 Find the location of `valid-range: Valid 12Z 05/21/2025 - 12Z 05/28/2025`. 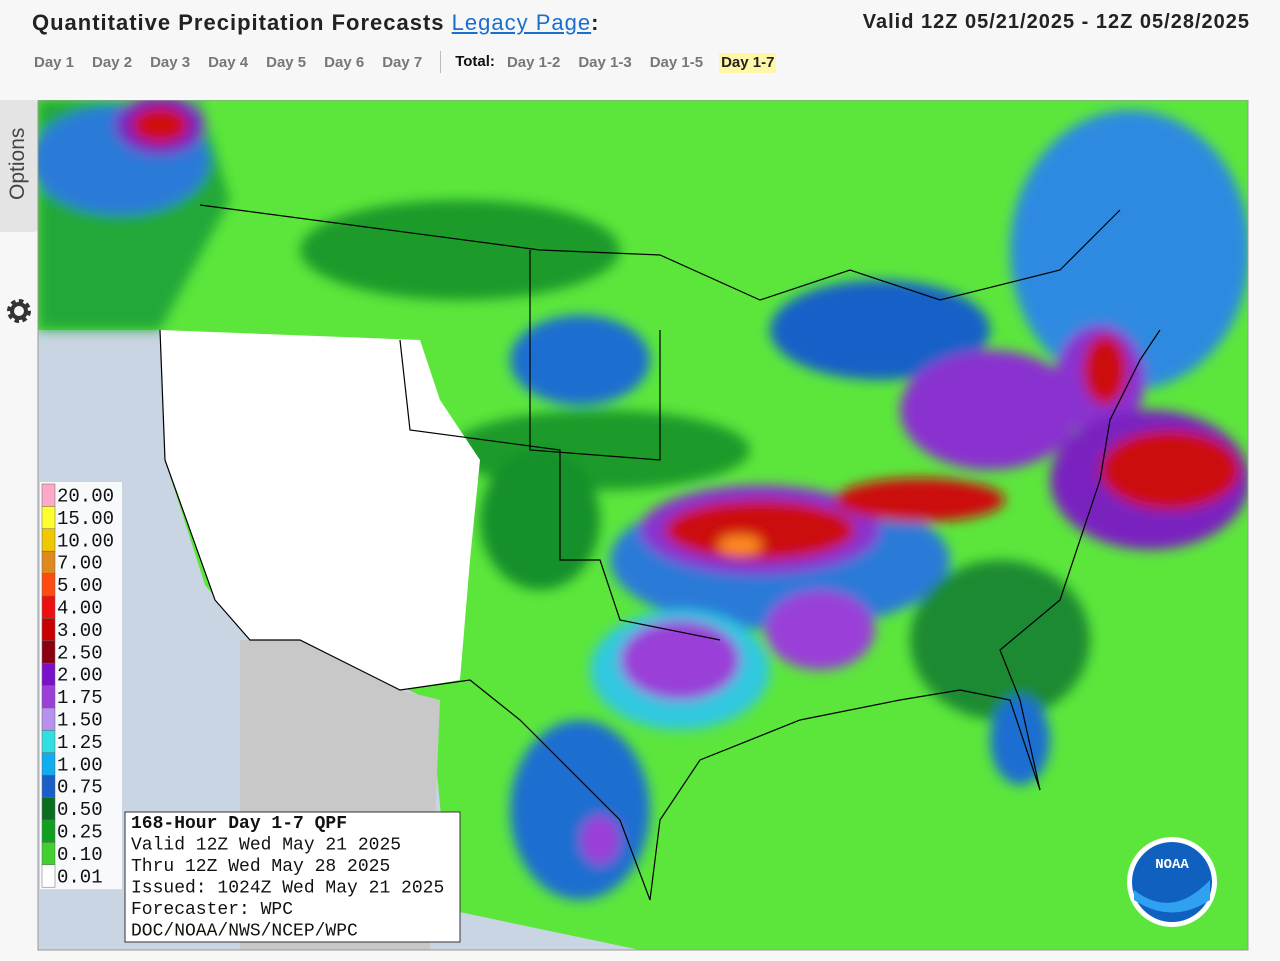

valid-range: Valid 12Z 05/21/2025 - 12Z 05/28/2025 is located at coordinates (1056, 22).